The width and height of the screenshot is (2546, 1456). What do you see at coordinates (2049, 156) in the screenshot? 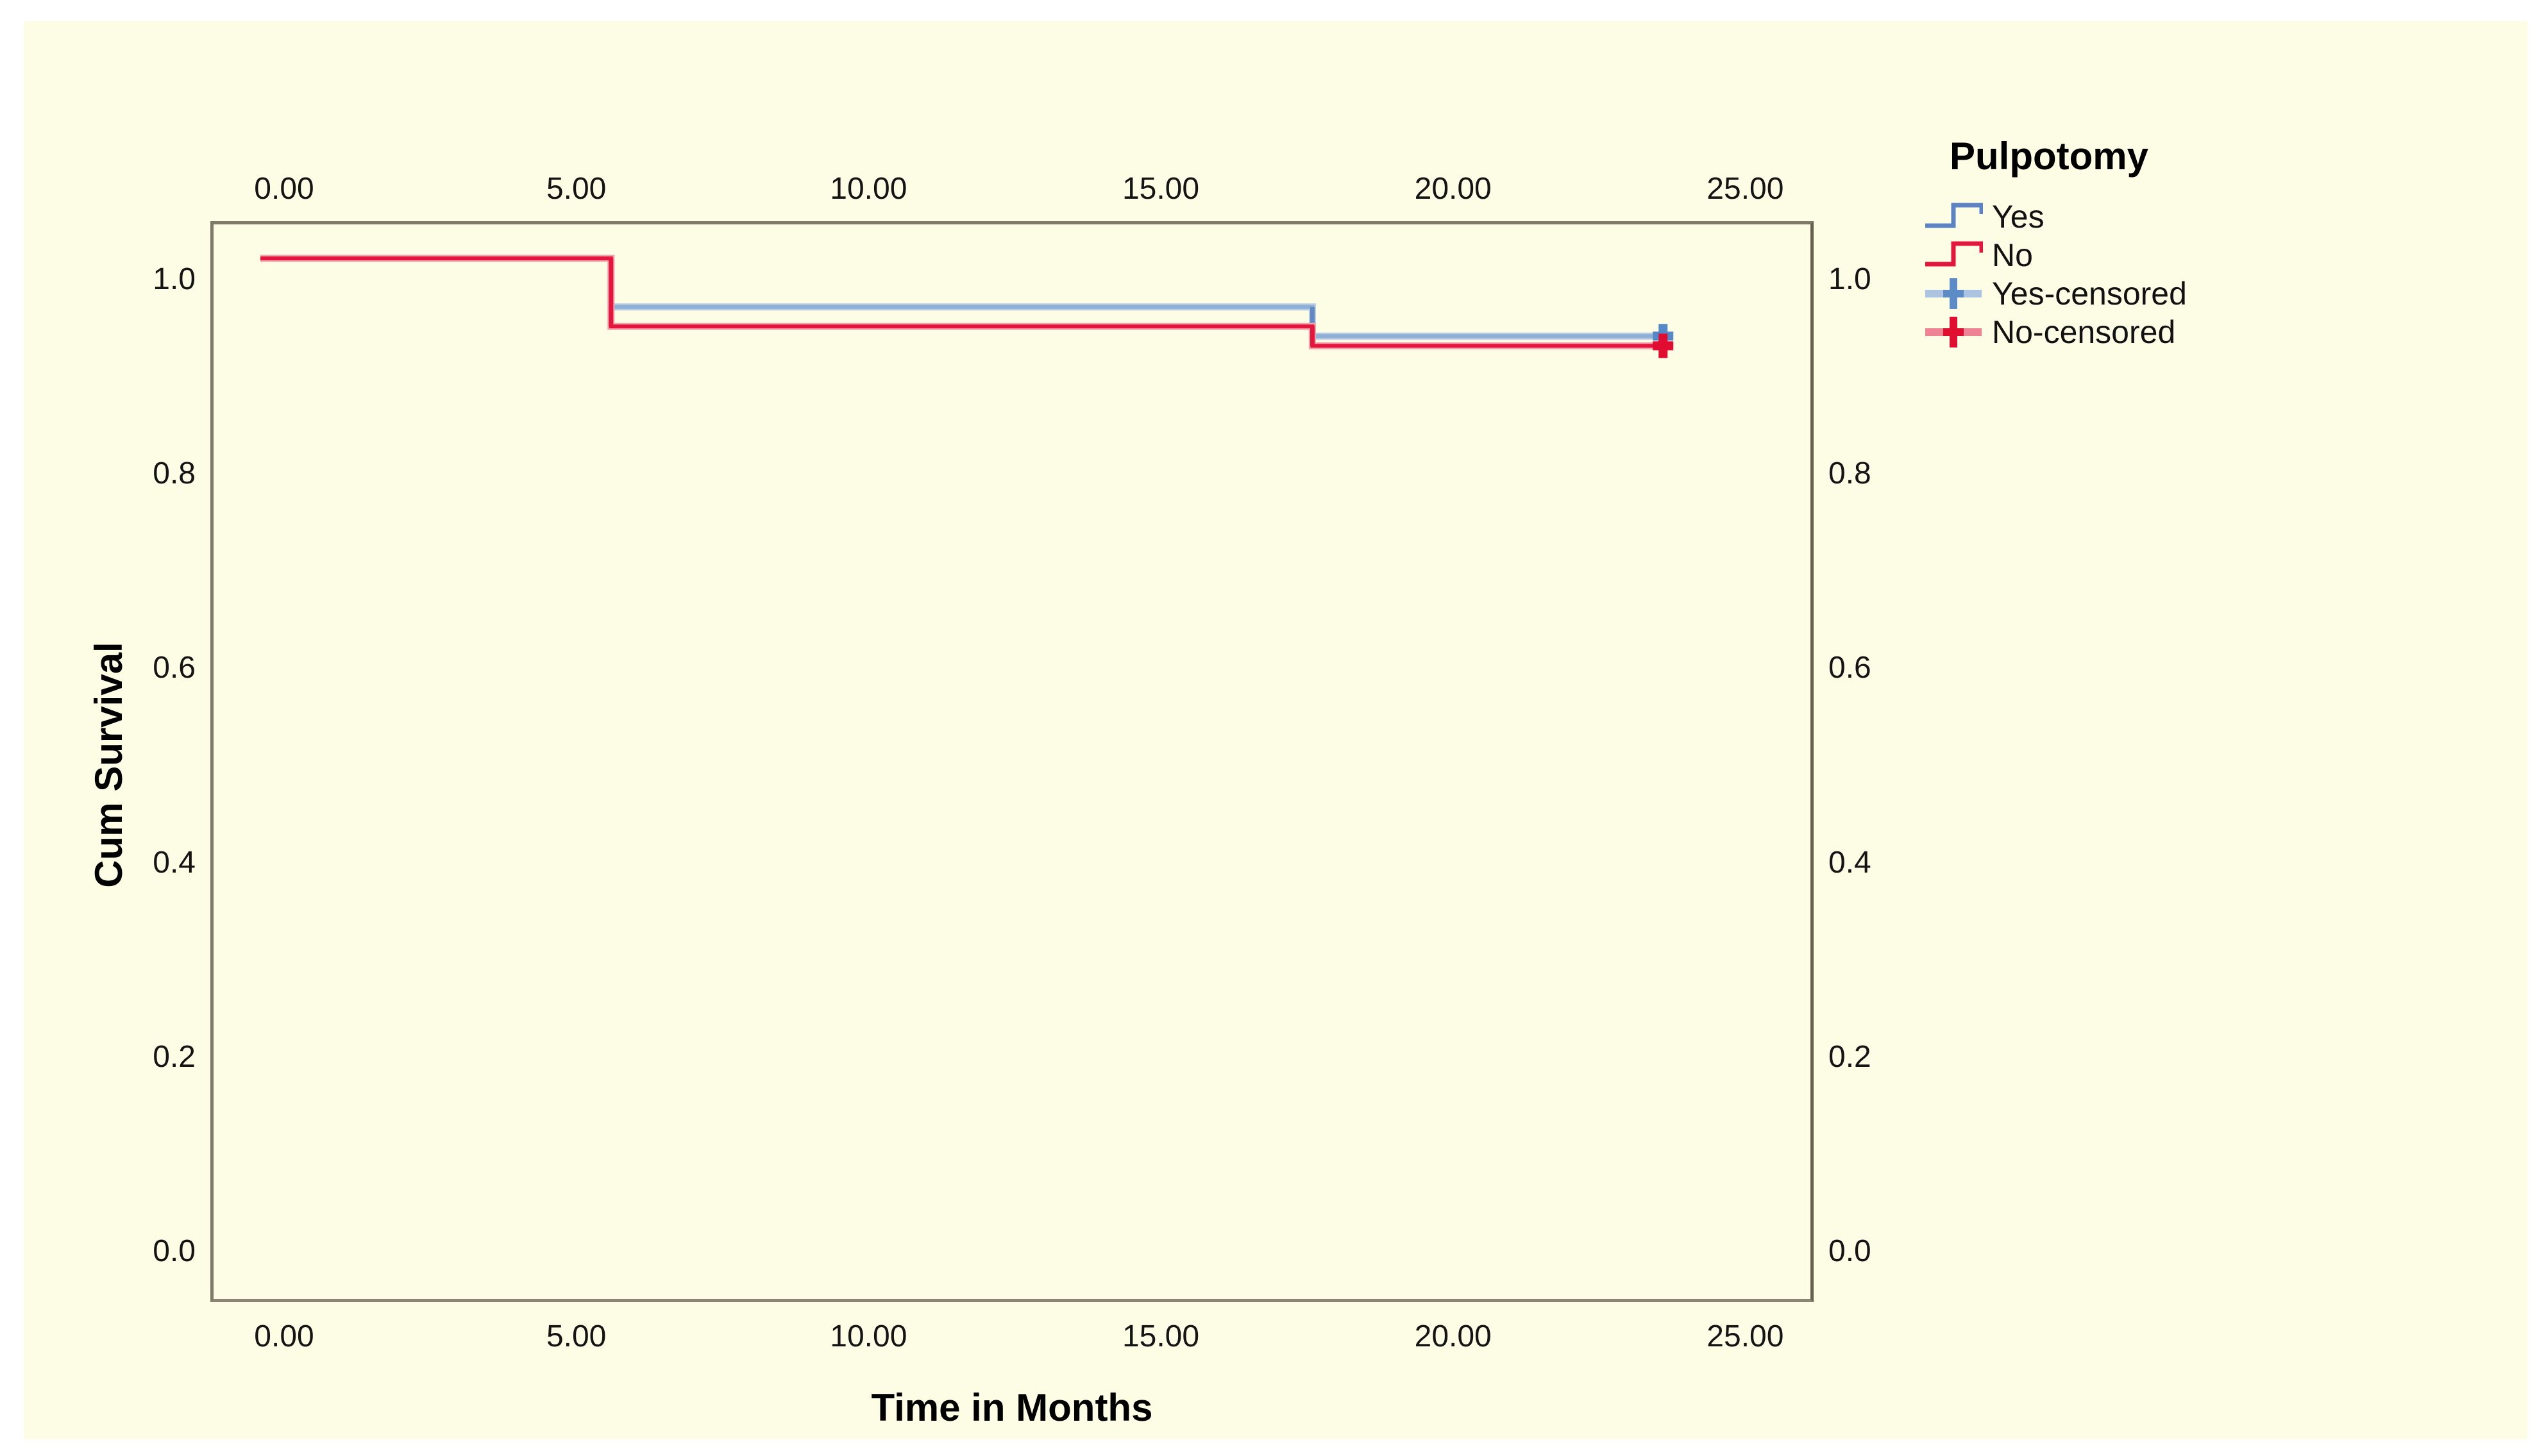
I see `legend-title: Pulpotomy` at bounding box center [2049, 156].